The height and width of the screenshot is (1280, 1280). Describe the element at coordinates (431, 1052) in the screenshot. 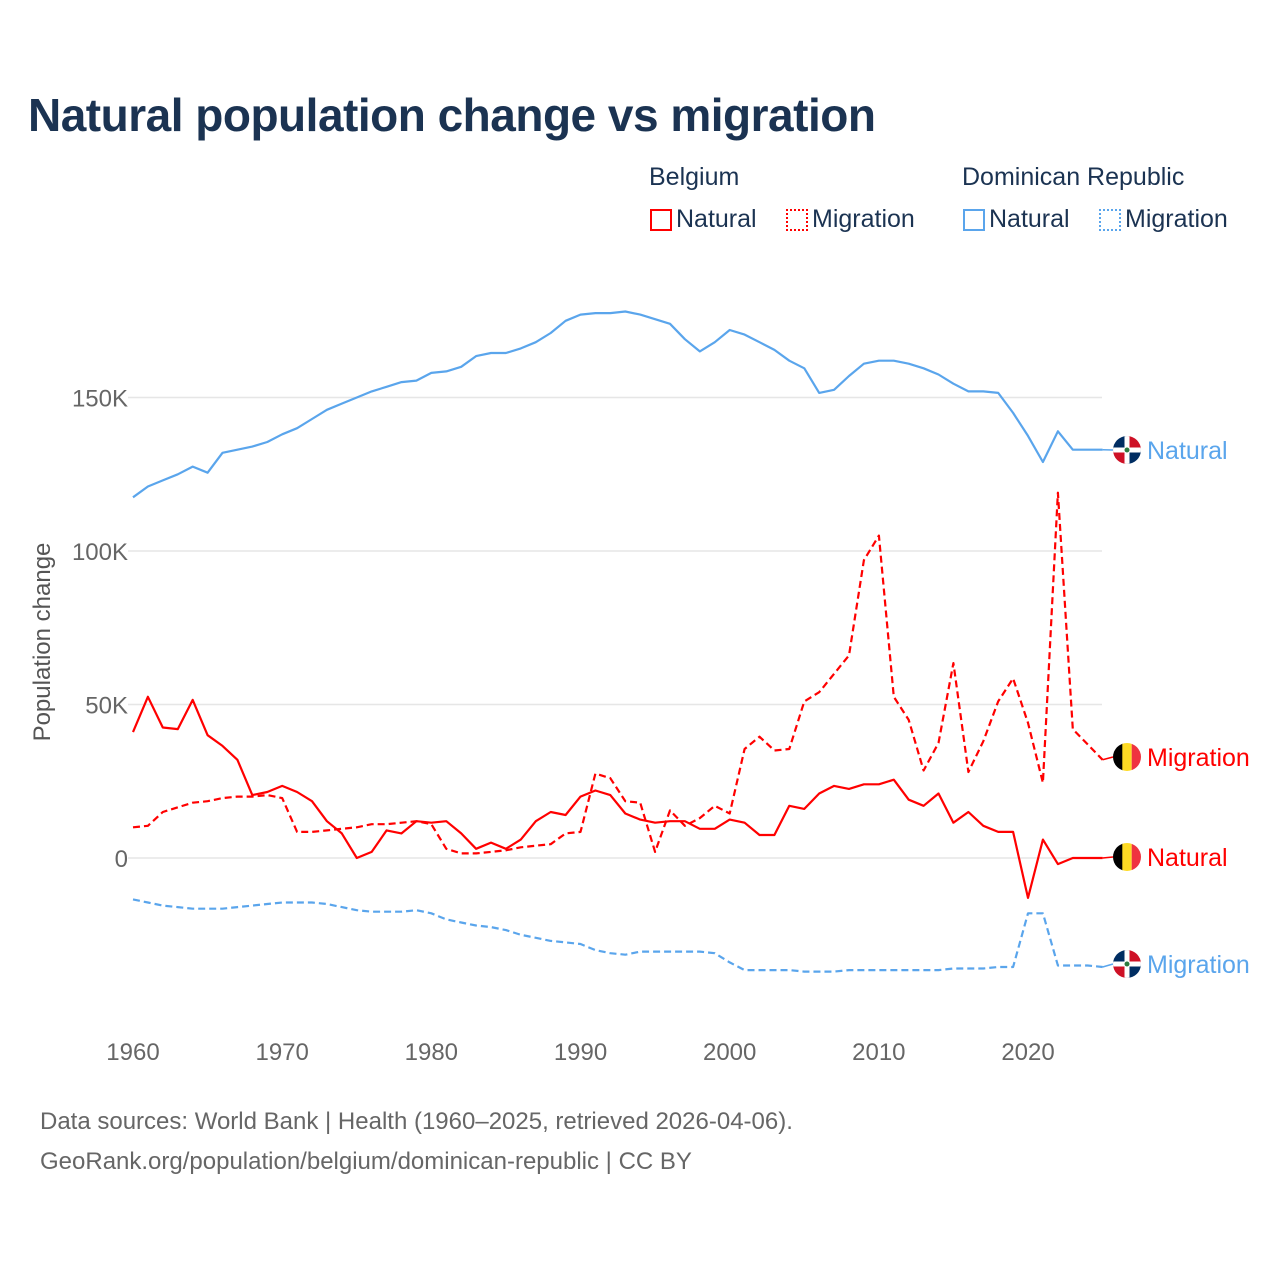

I see `x-tick-label: 1980` at that location.